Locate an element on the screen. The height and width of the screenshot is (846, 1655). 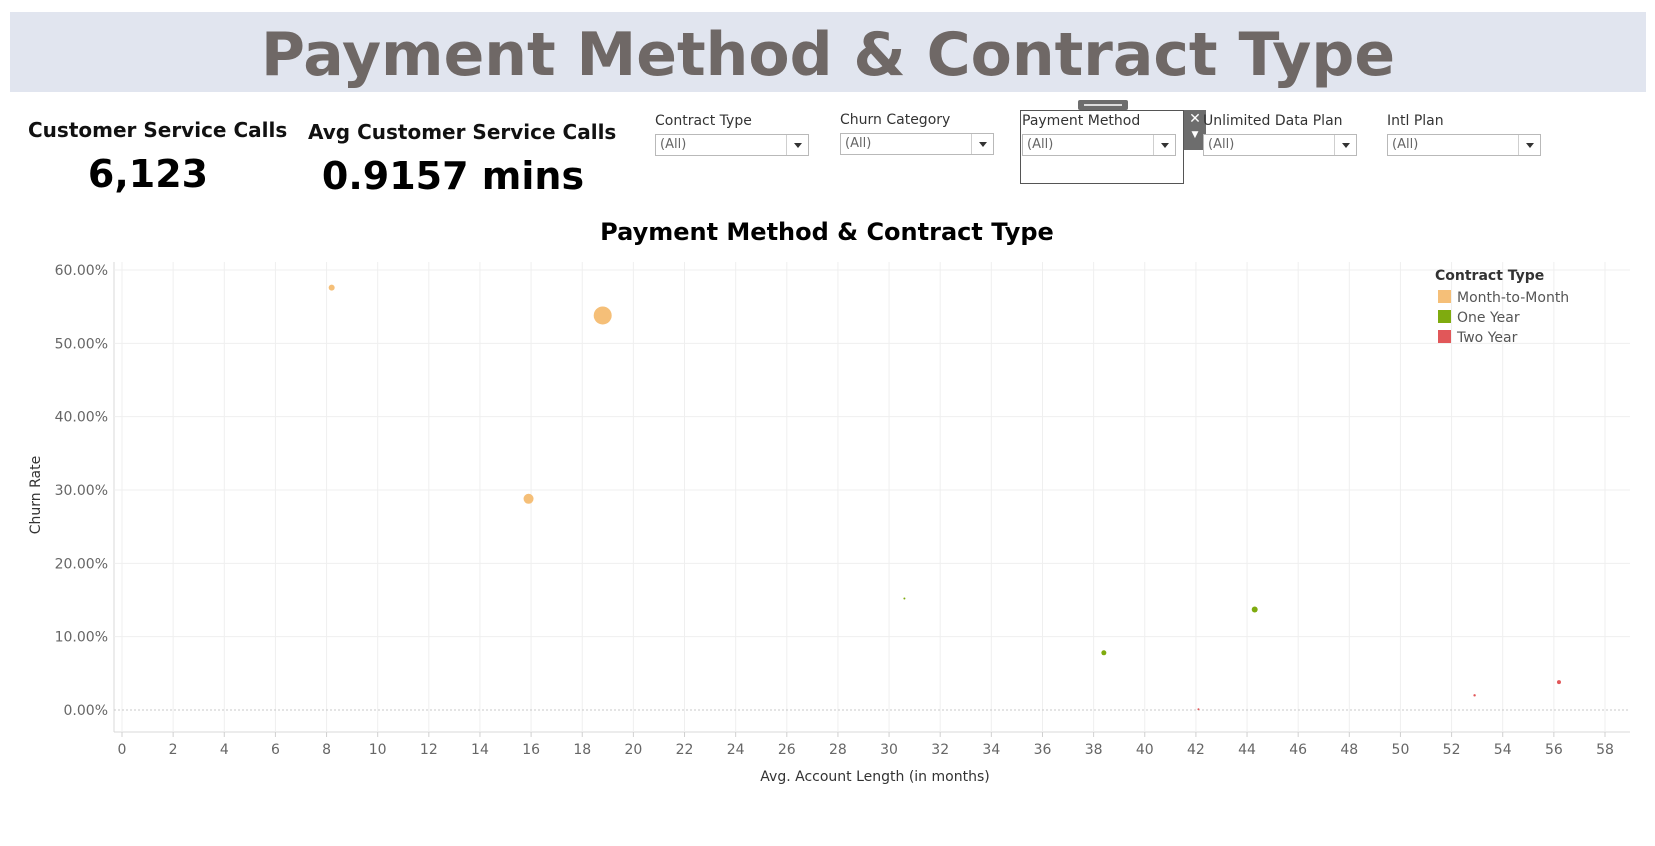
filter-contract-type: Contract Type (All) is located at coordinates (735, 134).